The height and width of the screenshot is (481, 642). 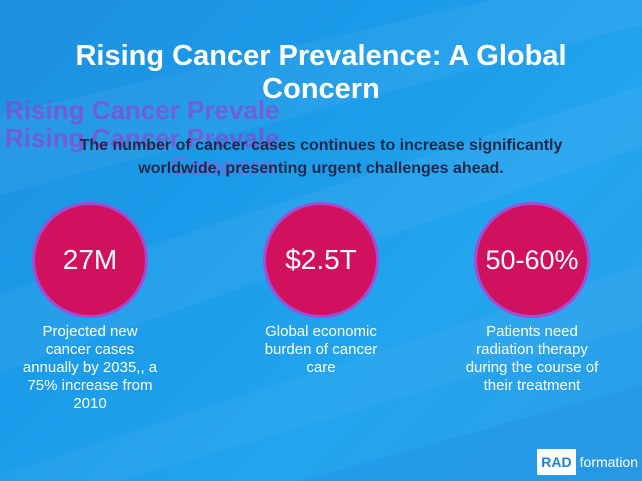 I want to click on logo-box-text: RAD, so click(x=556, y=462).